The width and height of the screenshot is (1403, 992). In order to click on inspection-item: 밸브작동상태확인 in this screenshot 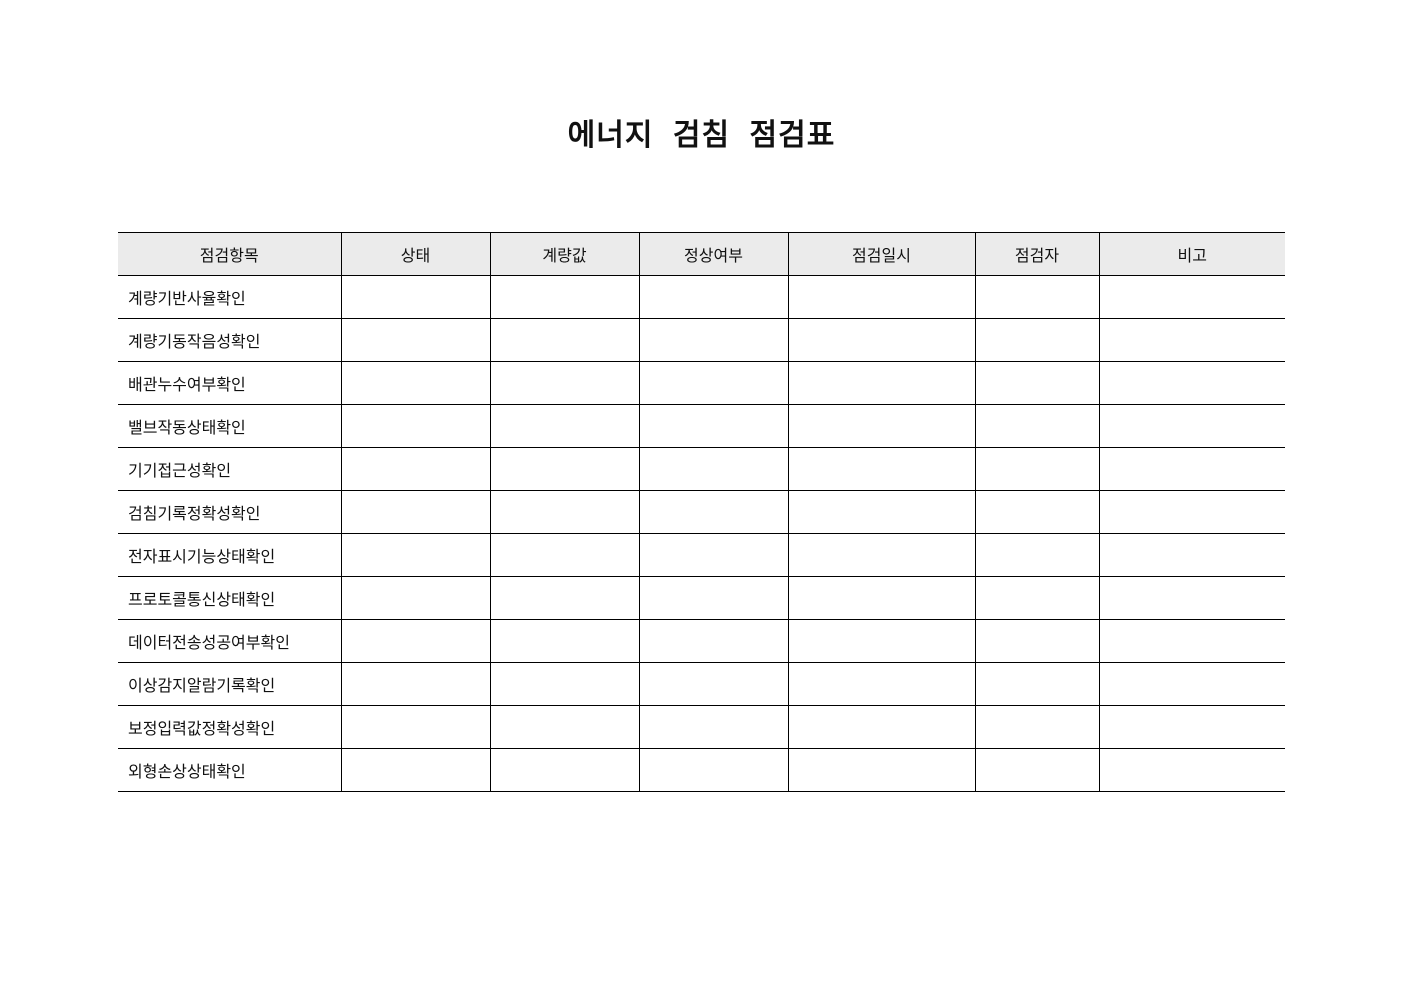, I will do `click(229, 426)`.